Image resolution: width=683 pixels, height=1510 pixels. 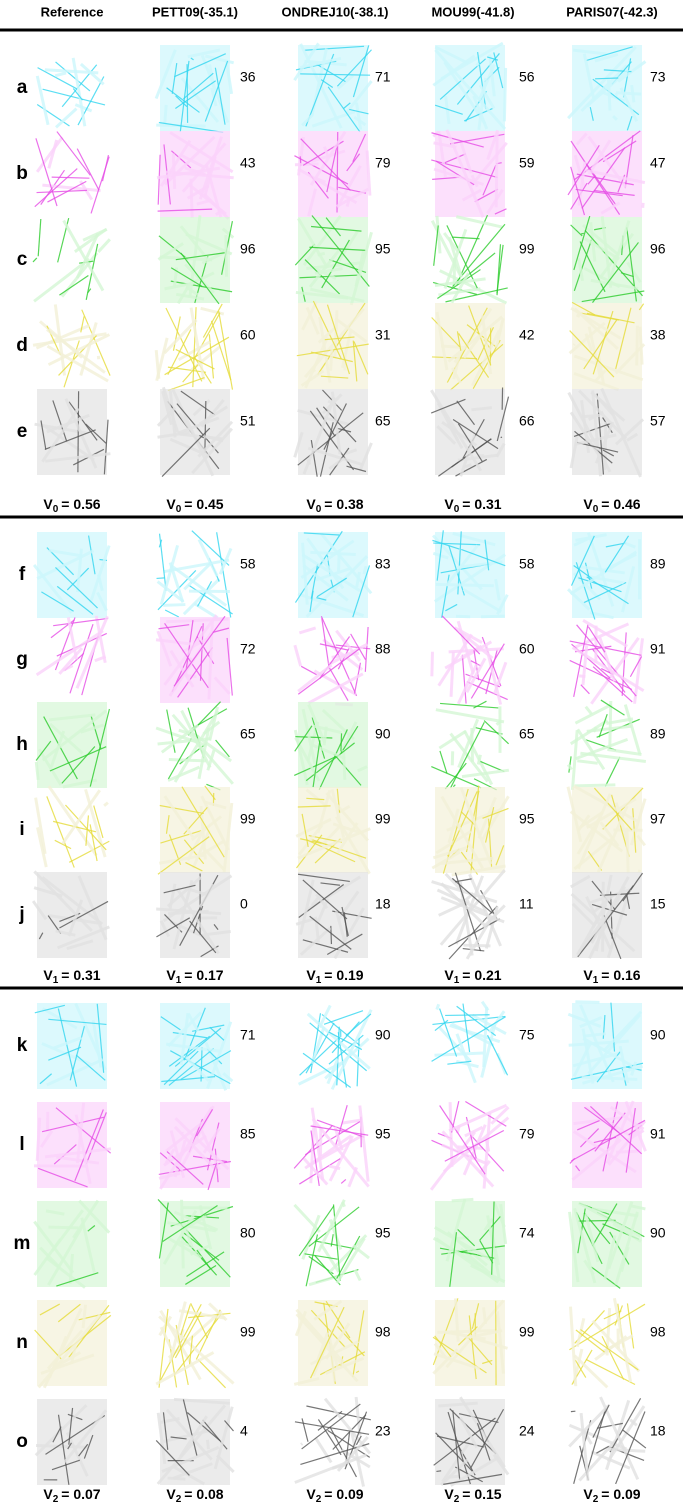 I want to click on score: 71, so click(x=248, y=1035).